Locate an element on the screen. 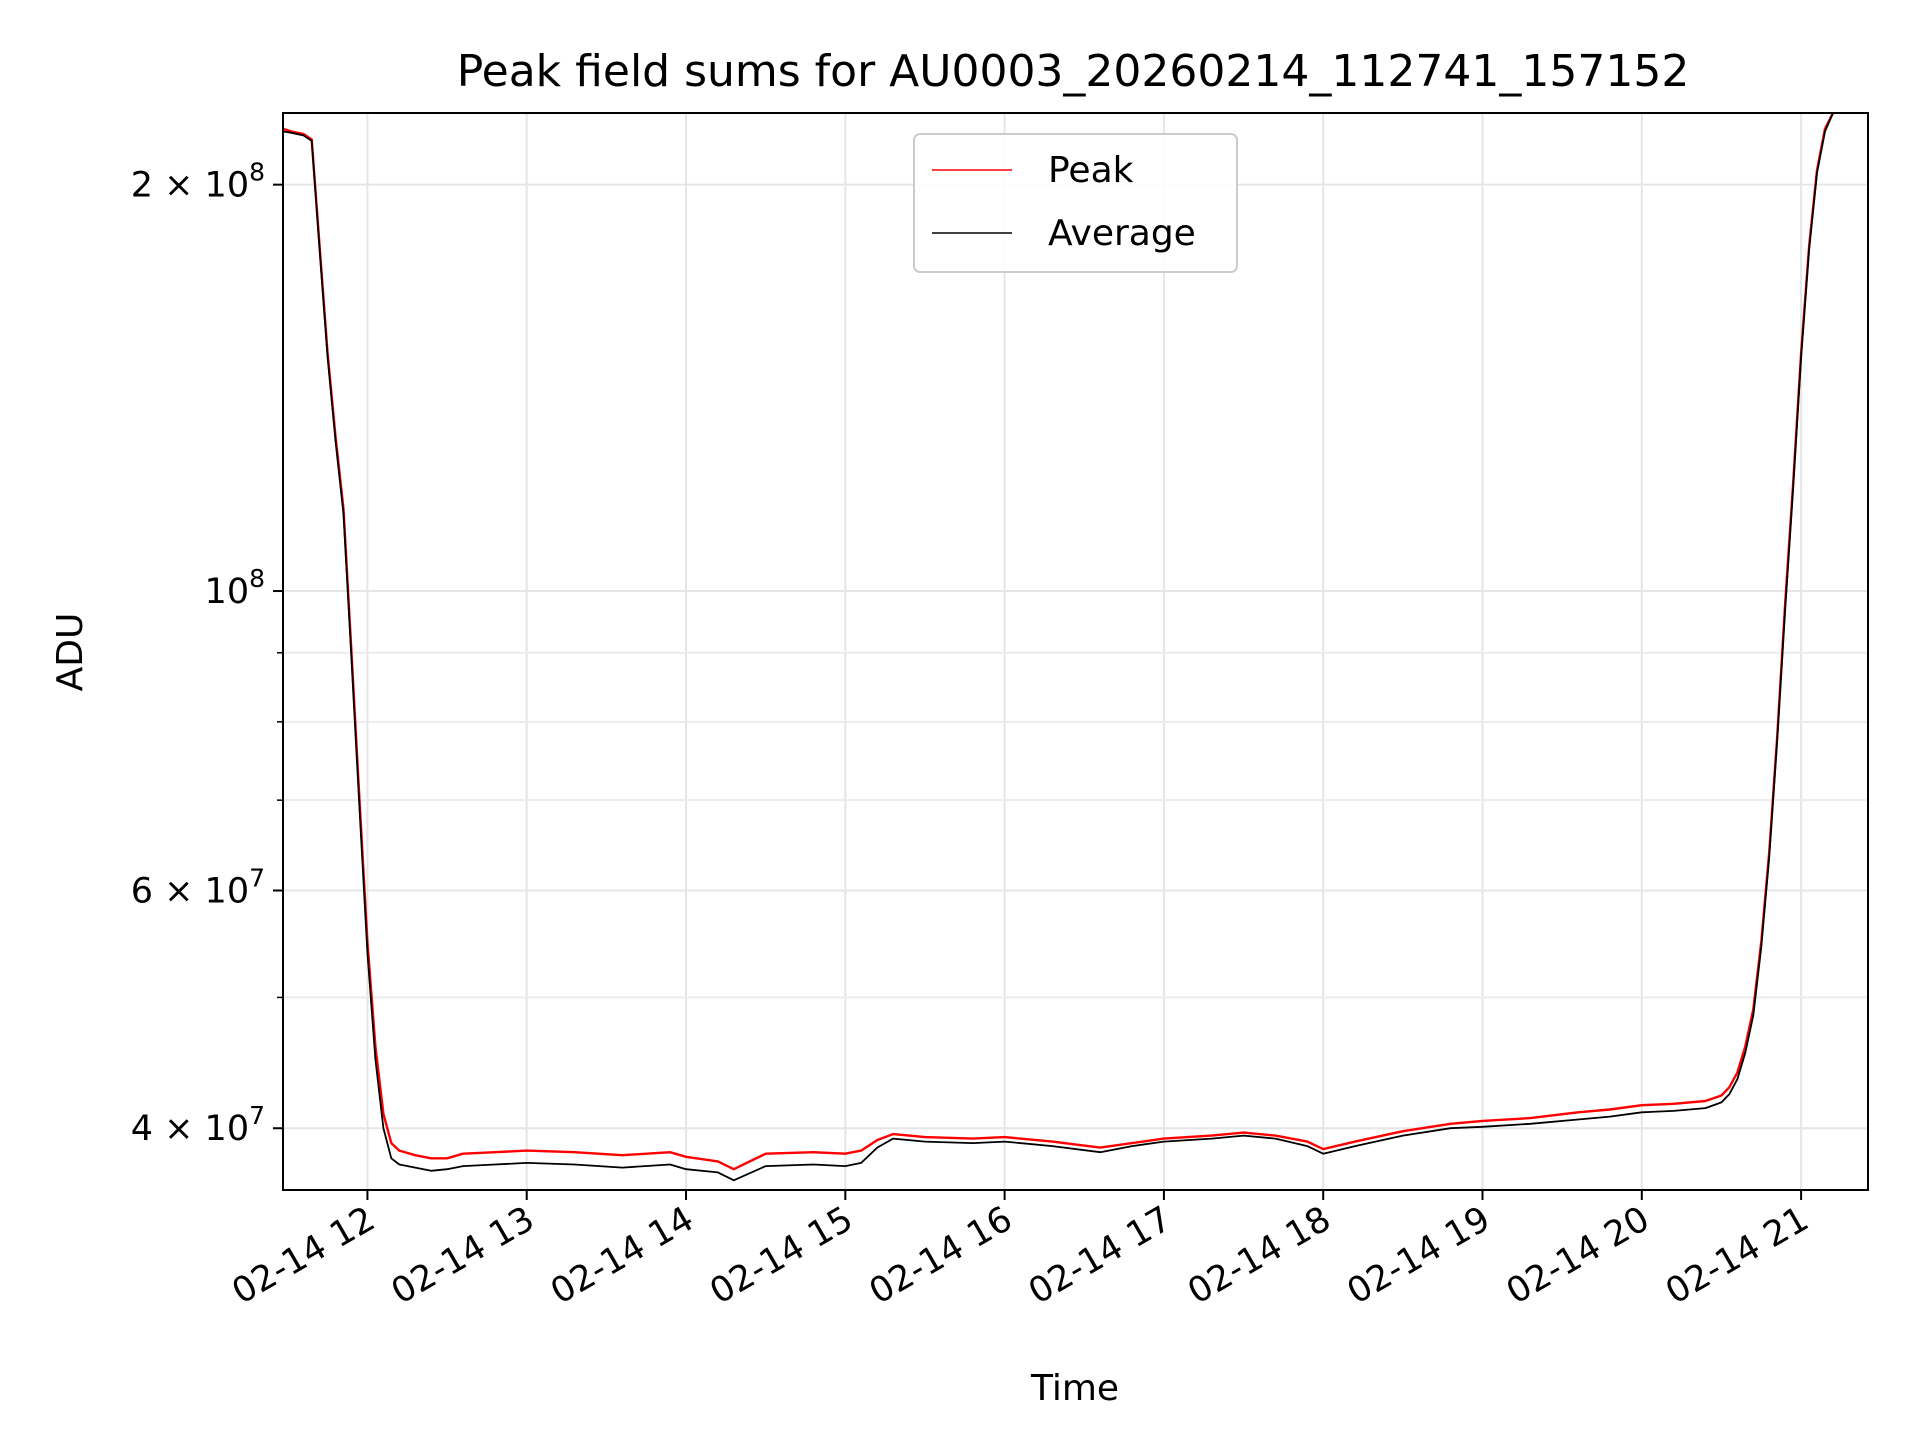 This screenshot has width=1920, height=1440. y-tick-label-base-2: 10 is located at coordinates (227, 592).